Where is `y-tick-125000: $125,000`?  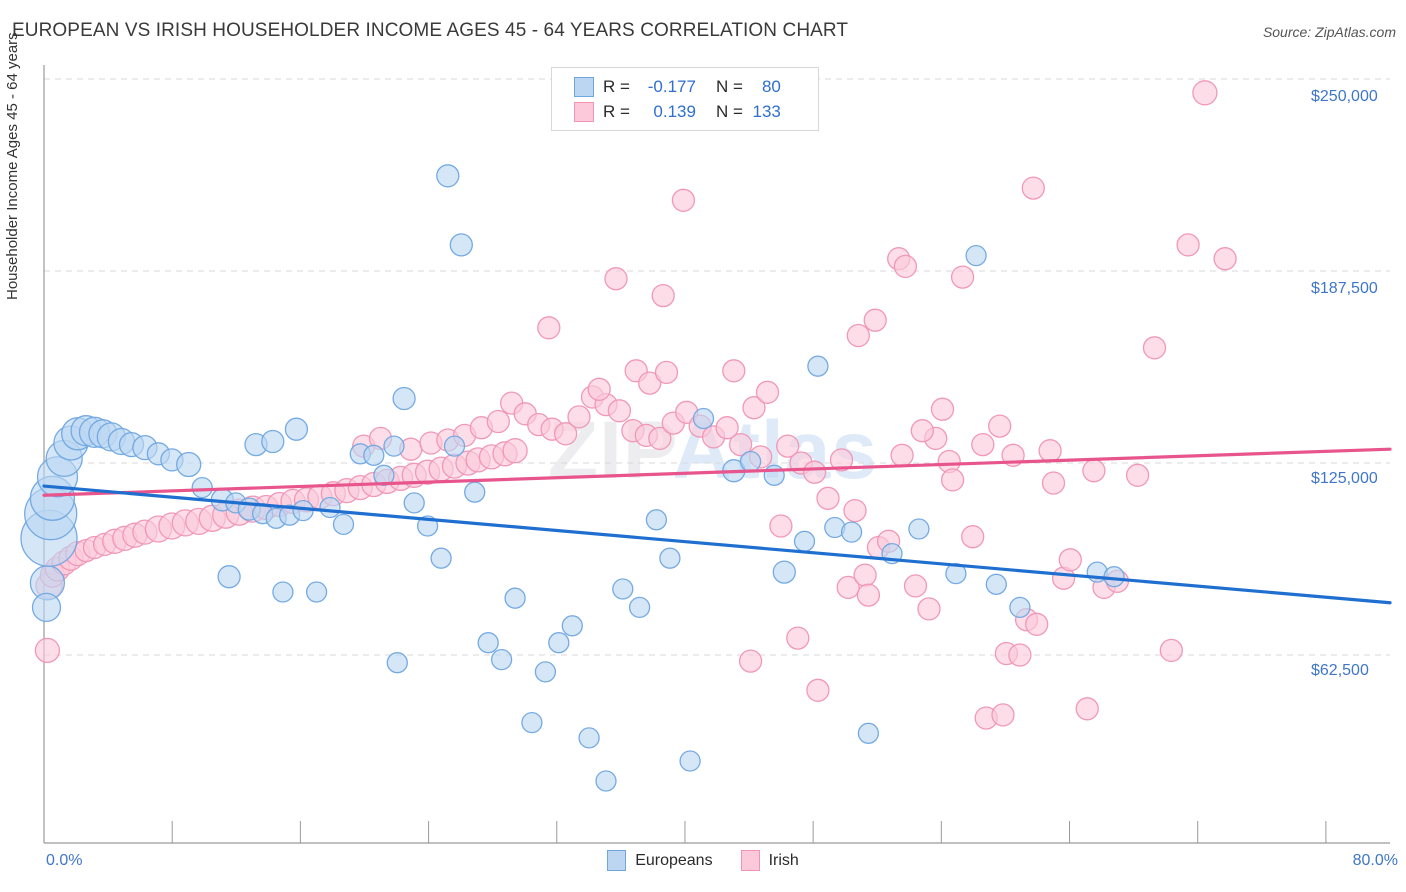 y-tick-125000: $125,000 is located at coordinates (1344, 478).